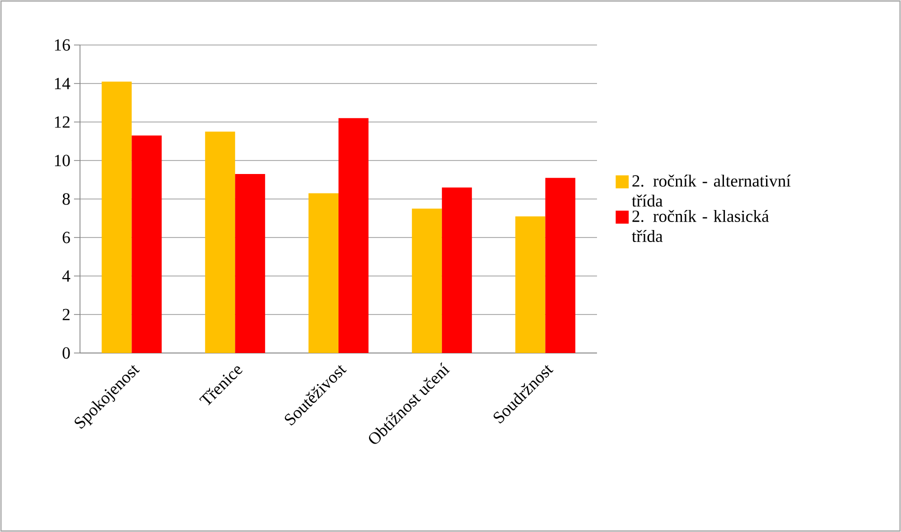  What do you see at coordinates (66, 238) in the screenshot?
I see `y-tick-label: 6` at bounding box center [66, 238].